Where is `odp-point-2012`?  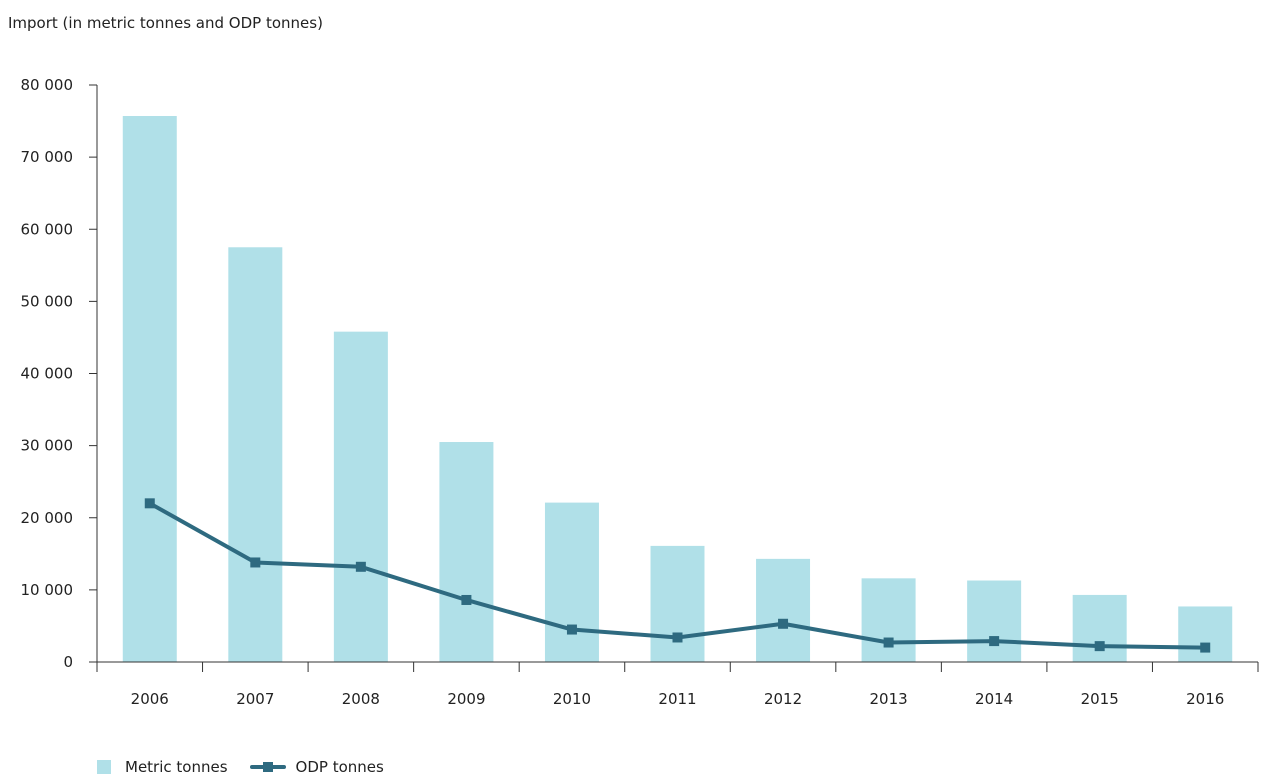 odp-point-2012 is located at coordinates (783, 623).